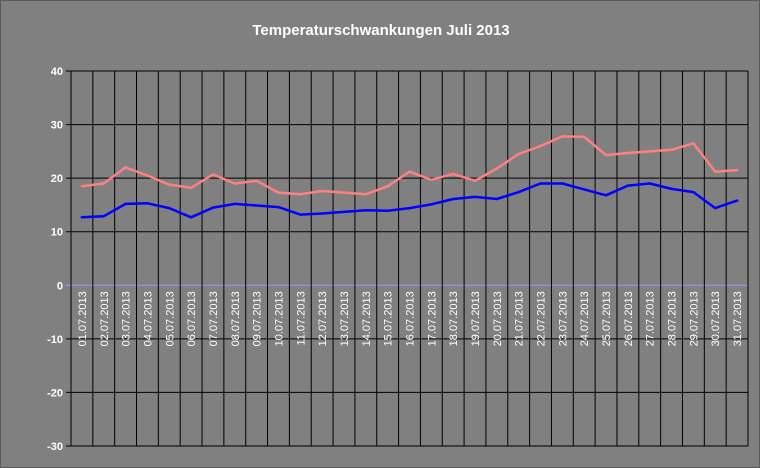 This screenshot has height=468, width=760. I want to click on x-tick-label: 26.07.2013, so click(629, 318).